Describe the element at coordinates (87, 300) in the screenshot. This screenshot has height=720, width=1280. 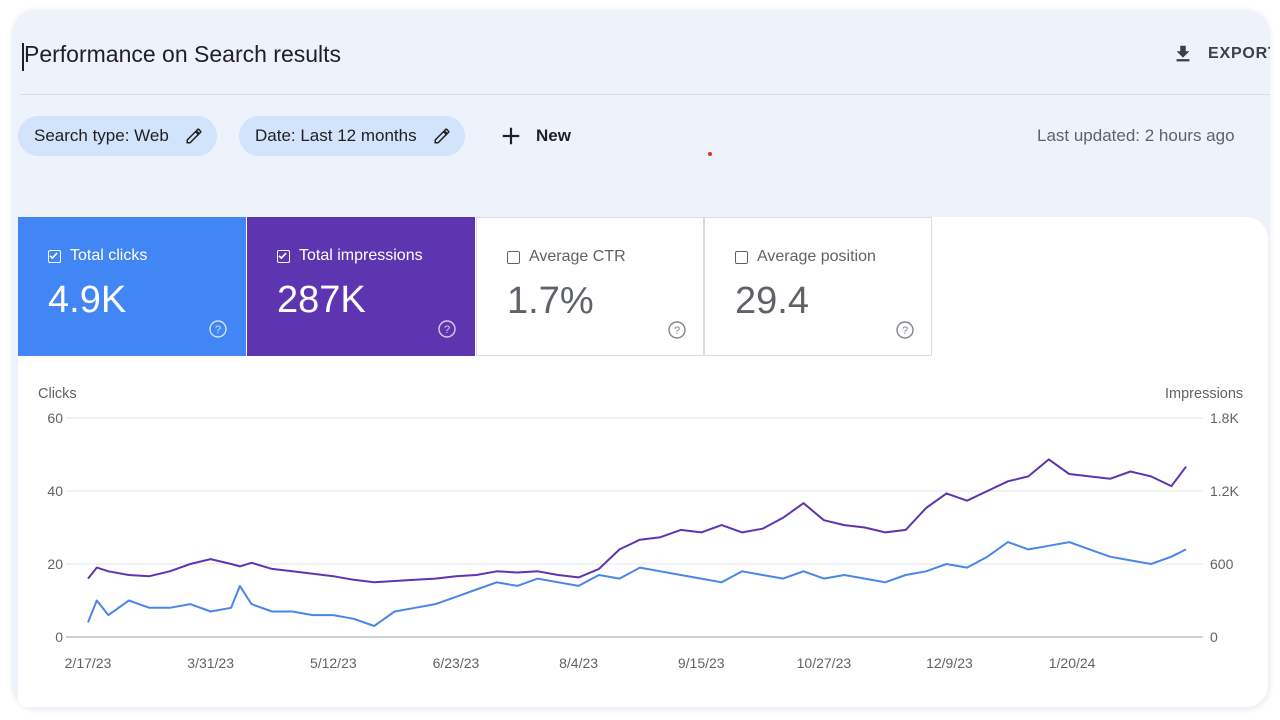
I see `metric-value: 4.9K` at that location.